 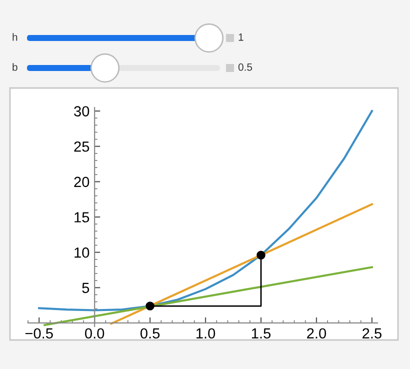 What do you see at coordinates (15, 67) in the screenshot?
I see `text: b` at bounding box center [15, 67].